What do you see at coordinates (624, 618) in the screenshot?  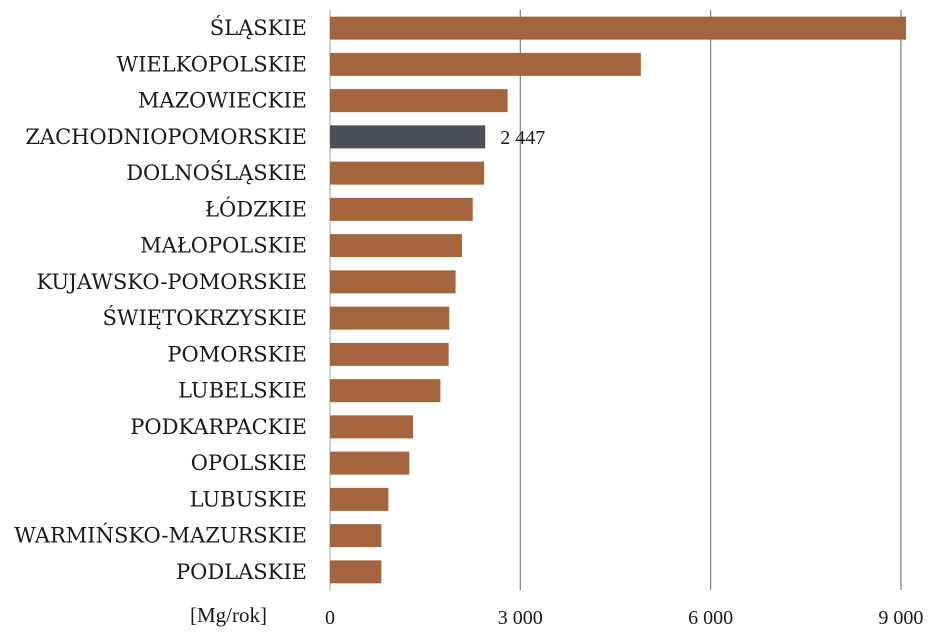 I see `x-tick-labels: 0 3 000 6 000 9 000` at bounding box center [624, 618].